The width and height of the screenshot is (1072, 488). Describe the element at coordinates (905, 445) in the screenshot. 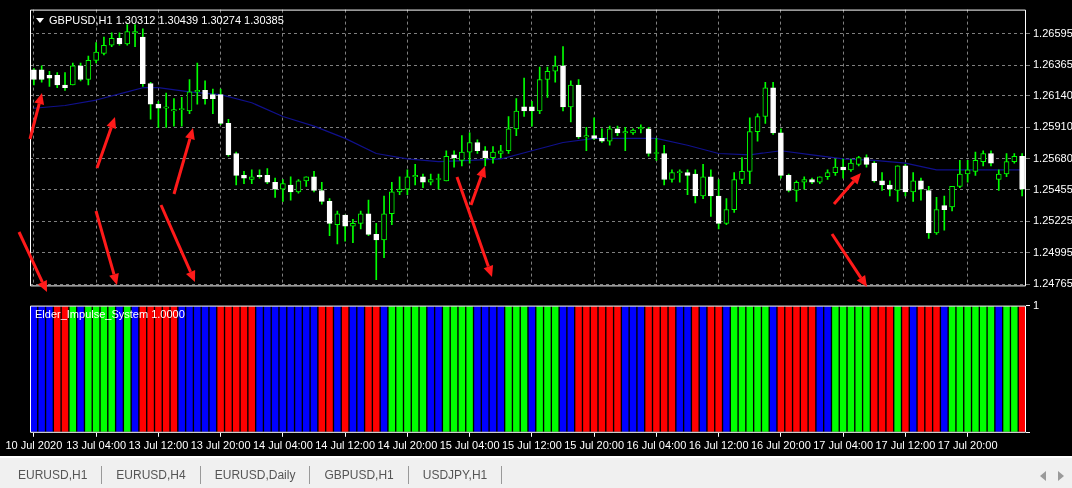

I see `x-tick-label: 17 Jul 12:00` at that location.